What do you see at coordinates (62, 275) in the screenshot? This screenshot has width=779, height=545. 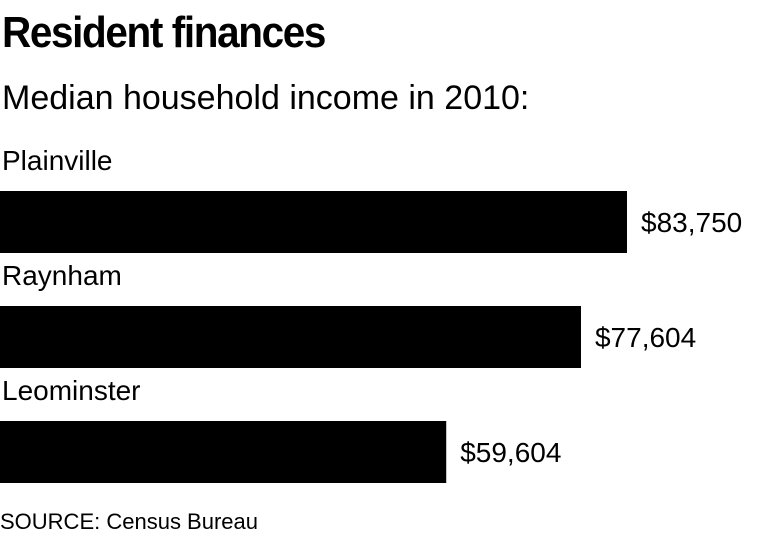 I see `category-label-raynham: Raynham` at bounding box center [62, 275].